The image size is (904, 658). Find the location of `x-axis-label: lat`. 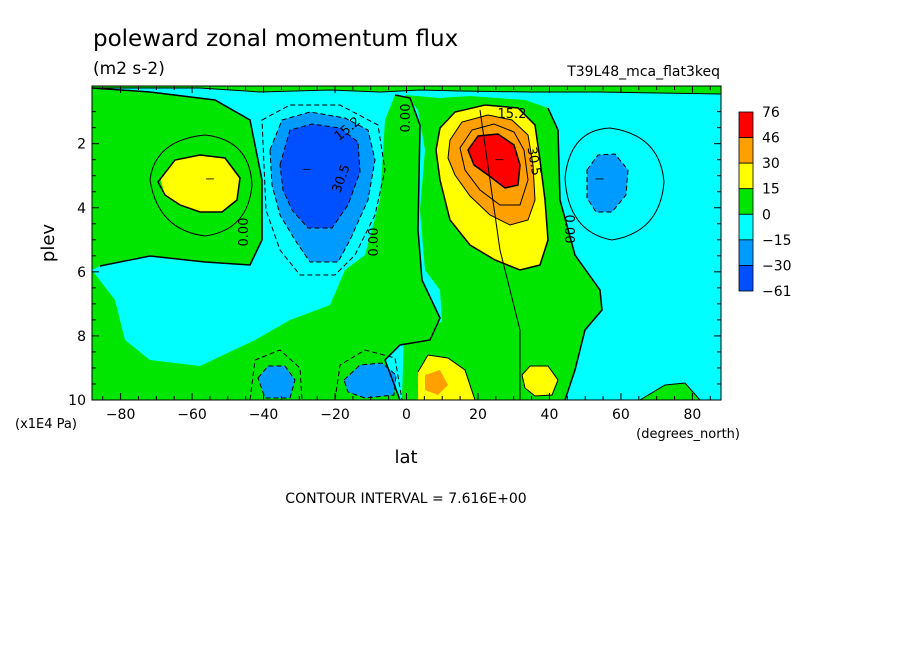

x-axis-label: lat is located at coordinates (405, 457).